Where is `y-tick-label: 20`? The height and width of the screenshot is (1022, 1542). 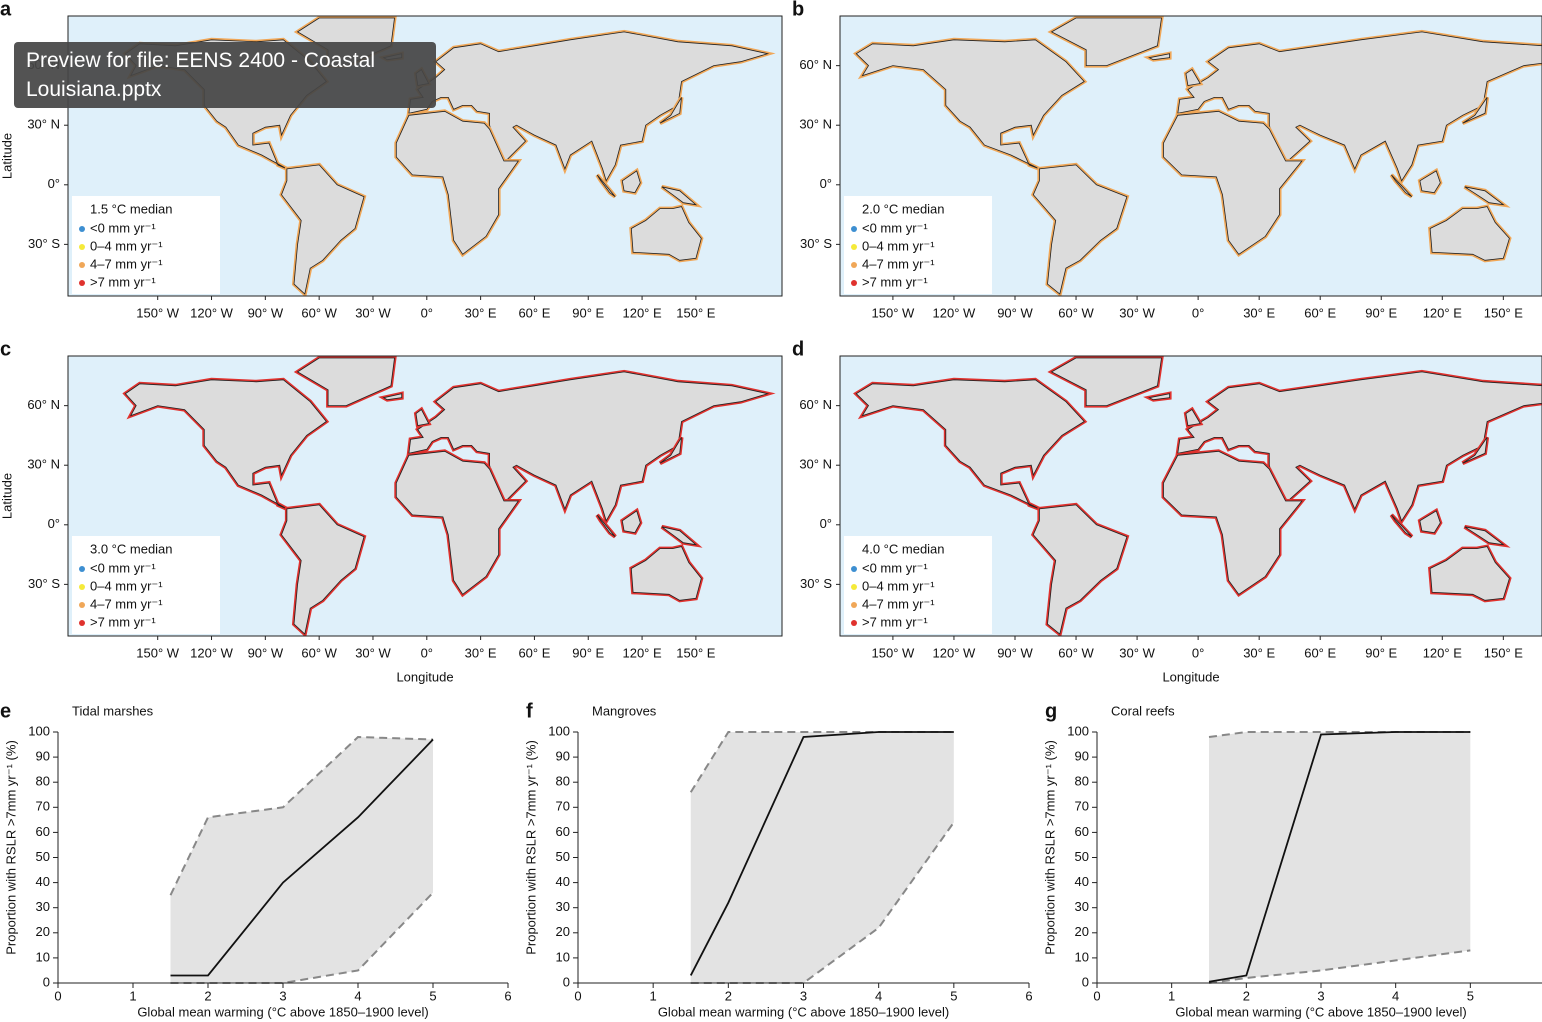 y-tick-label: 20 is located at coordinates (1082, 931).